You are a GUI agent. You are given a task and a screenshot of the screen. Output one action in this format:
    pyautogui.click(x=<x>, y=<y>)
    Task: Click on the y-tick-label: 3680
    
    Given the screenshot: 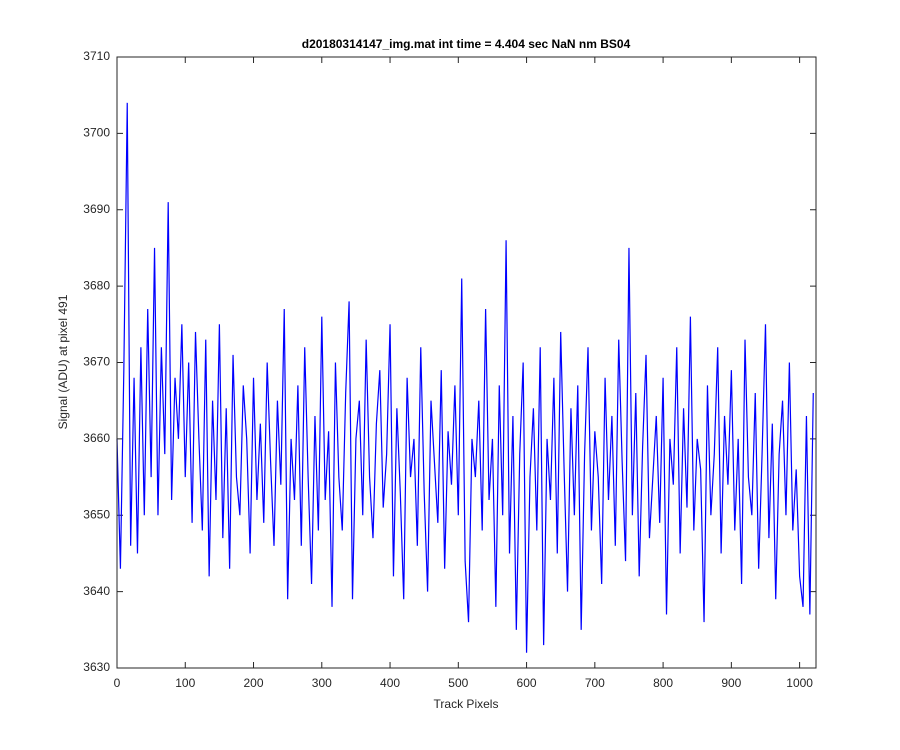 What is the action you would take?
    pyautogui.click(x=96, y=285)
    